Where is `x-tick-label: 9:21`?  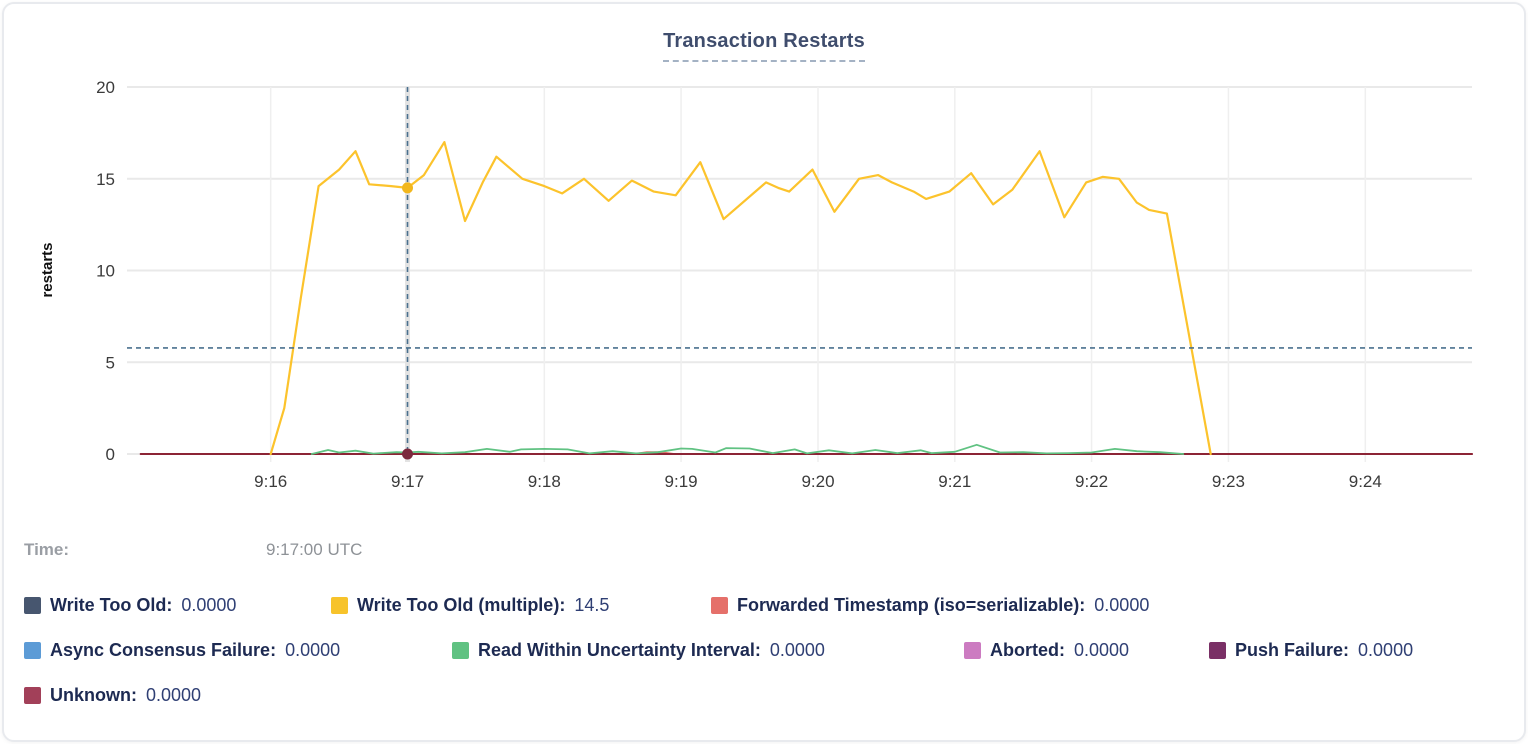 x-tick-label: 9:21 is located at coordinates (954, 481).